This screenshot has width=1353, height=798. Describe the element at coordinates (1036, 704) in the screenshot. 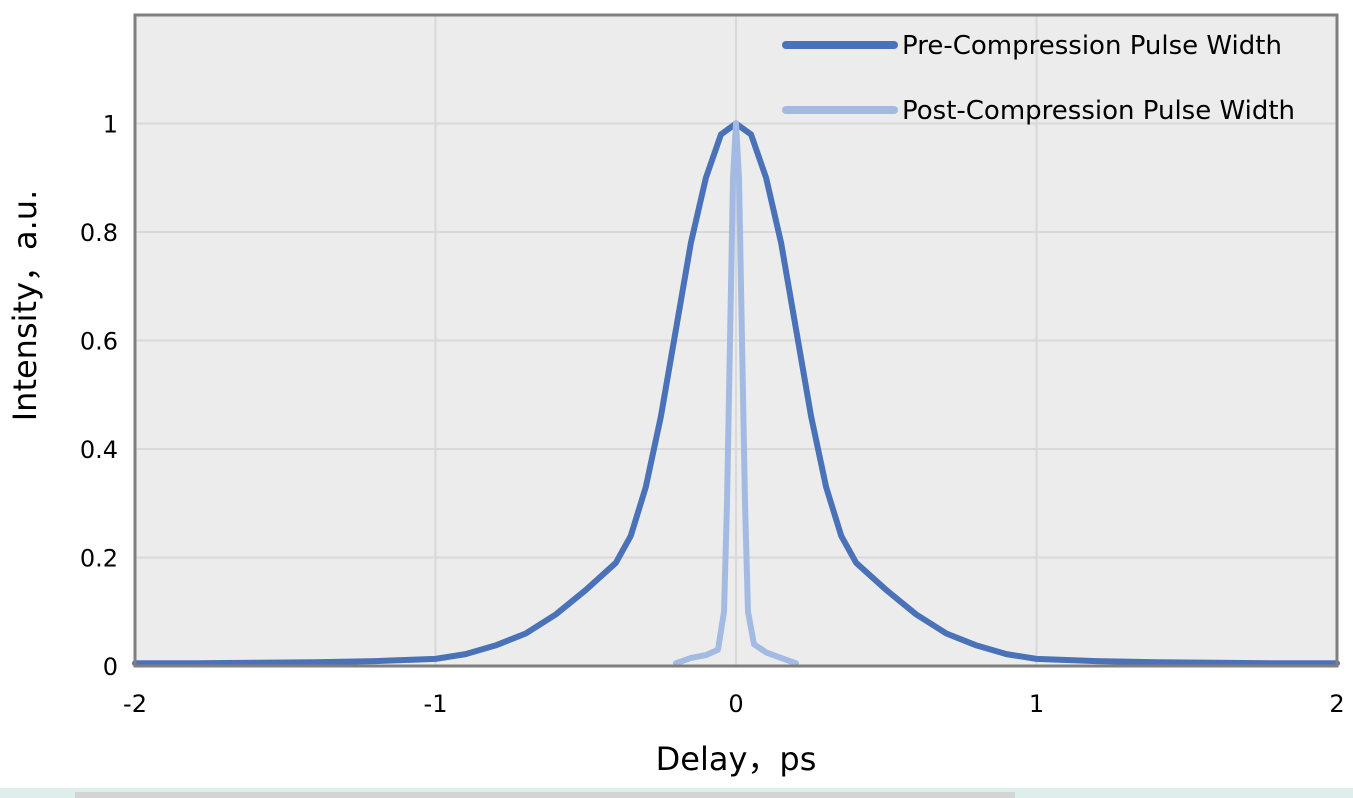

I see `x-tick-label: 1` at that location.